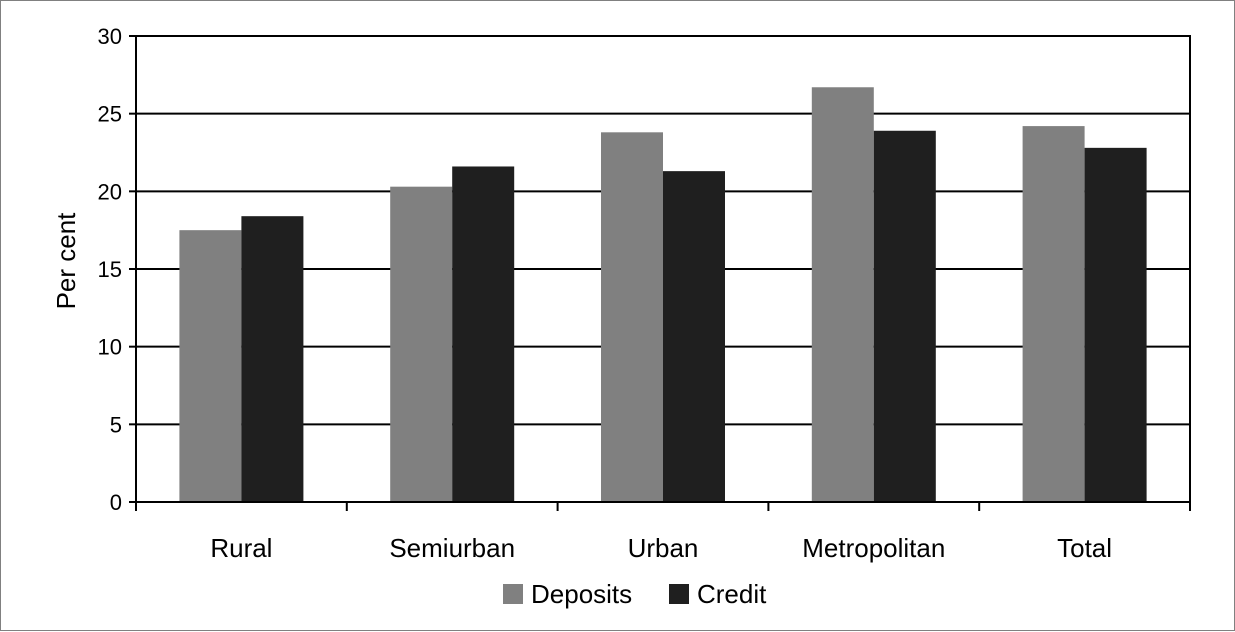 Image resolution: width=1235 pixels, height=632 pixels. I want to click on x-tick-label: Total, so click(1084, 548).